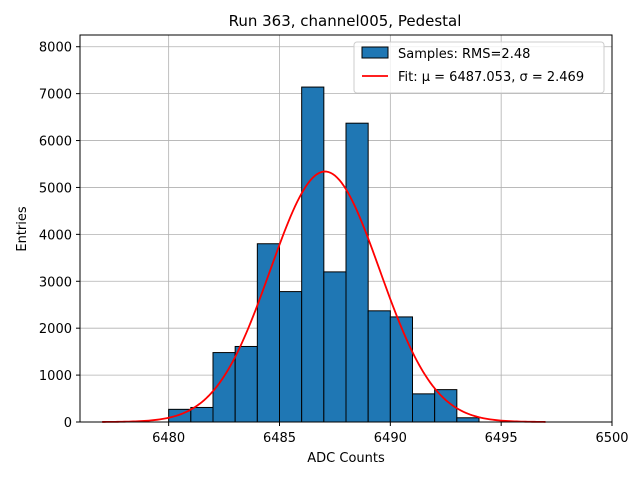  I want to click on y-tick-label: 0, so click(68, 423).